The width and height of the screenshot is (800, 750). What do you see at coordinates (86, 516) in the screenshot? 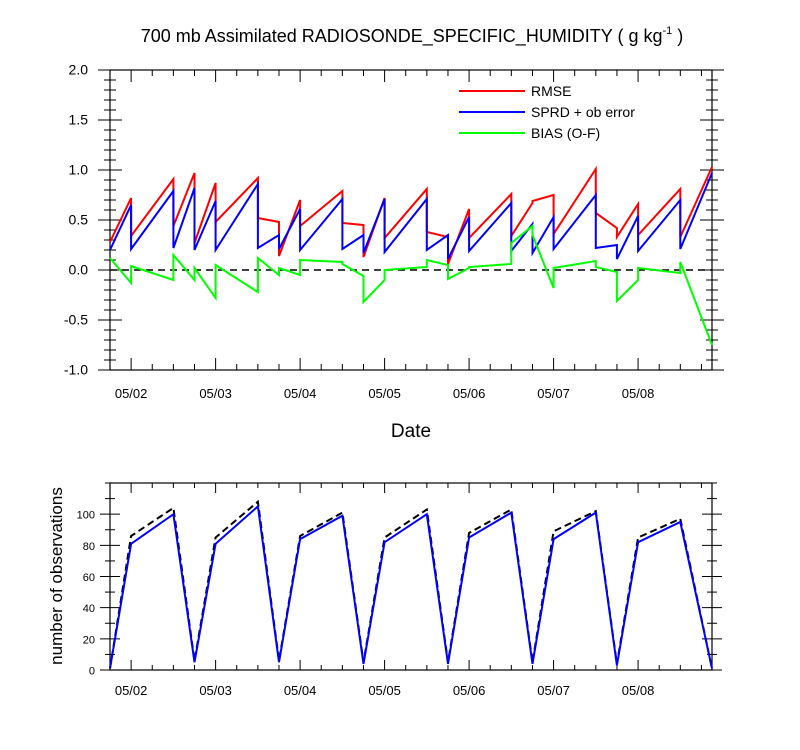
I see `y-tick-label: 100` at bounding box center [86, 516].